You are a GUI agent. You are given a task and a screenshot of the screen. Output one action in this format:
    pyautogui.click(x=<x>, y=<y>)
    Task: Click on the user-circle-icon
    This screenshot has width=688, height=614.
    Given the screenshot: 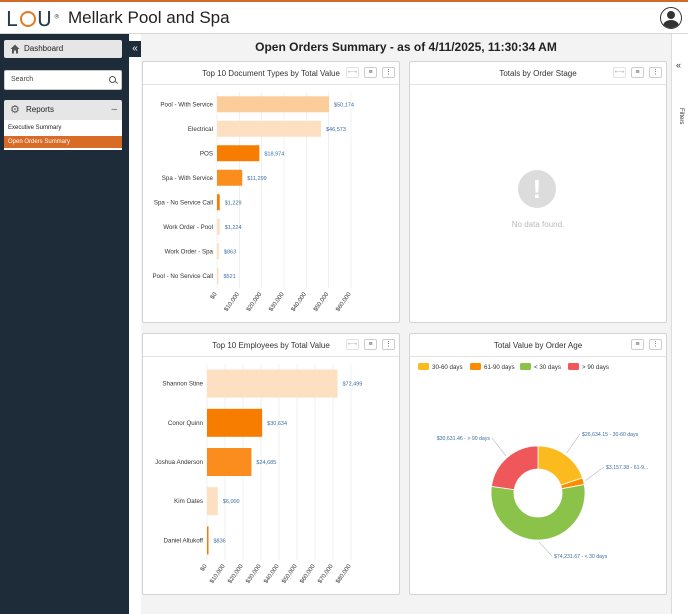 What is the action you would take?
    pyautogui.click(x=671, y=18)
    